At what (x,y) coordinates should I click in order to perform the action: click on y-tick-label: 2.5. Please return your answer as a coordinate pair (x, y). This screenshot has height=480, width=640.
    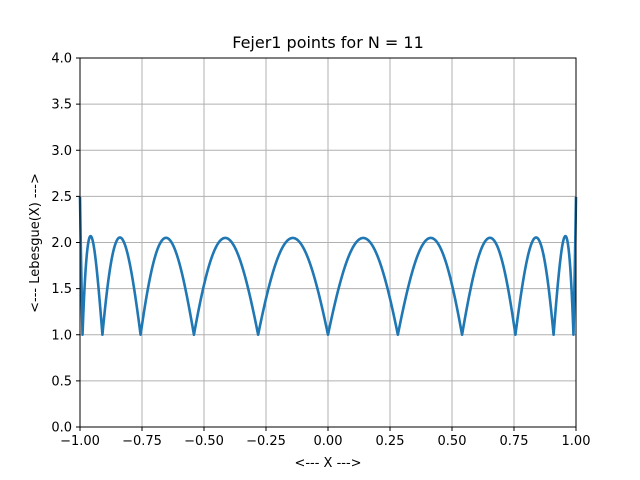
    Looking at the image, I should click on (61, 197).